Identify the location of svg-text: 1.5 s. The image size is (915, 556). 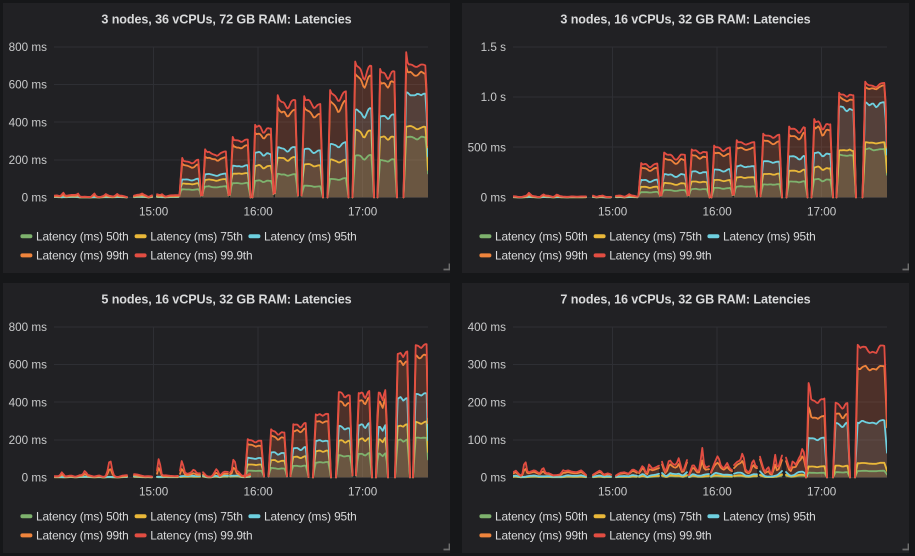
(493, 47).